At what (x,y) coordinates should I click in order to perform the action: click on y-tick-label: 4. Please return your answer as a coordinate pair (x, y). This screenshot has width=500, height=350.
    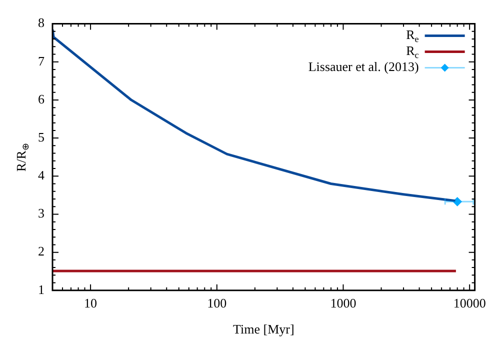
    Looking at the image, I should click on (41, 175).